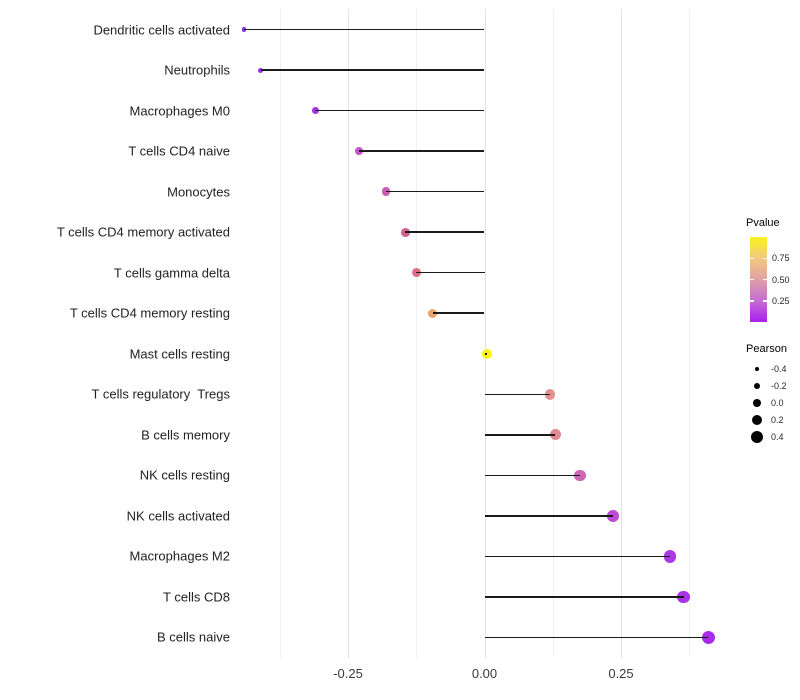 This screenshot has width=800, height=700. Describe the element at coordinates (777, 420) in the screenshot. I see `pearson-legend-label: 0.2` at that location.